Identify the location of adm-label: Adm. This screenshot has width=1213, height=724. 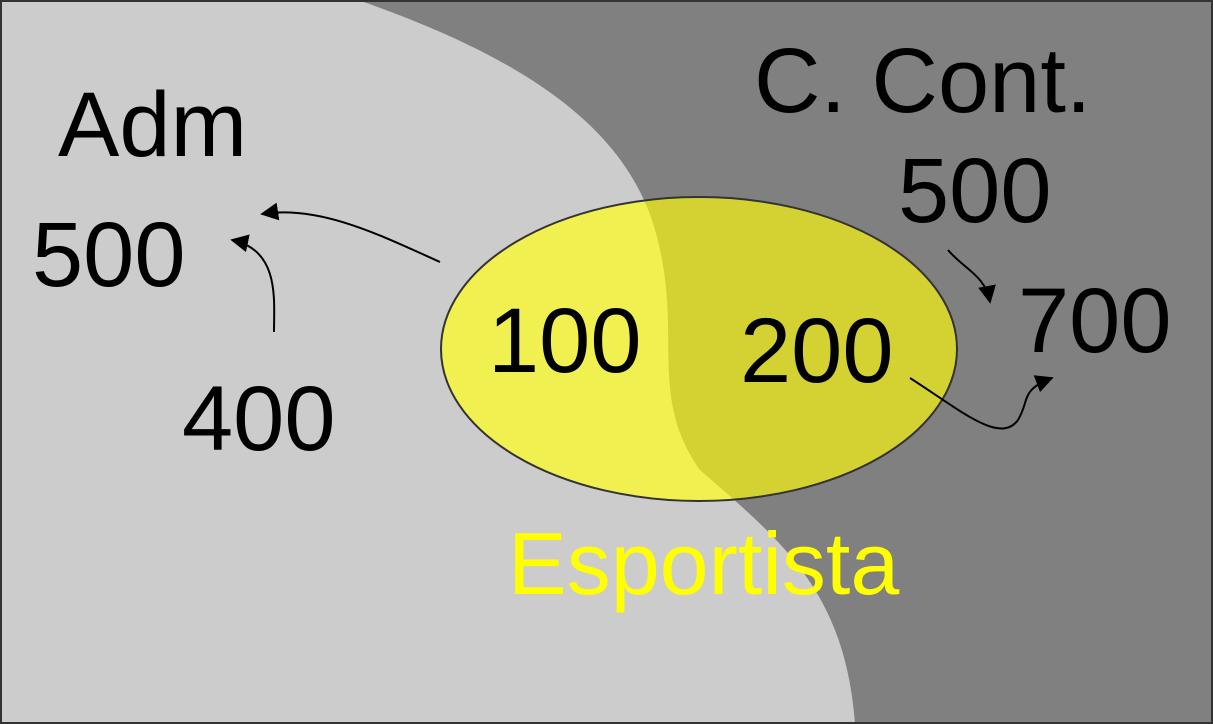
(152, 125).